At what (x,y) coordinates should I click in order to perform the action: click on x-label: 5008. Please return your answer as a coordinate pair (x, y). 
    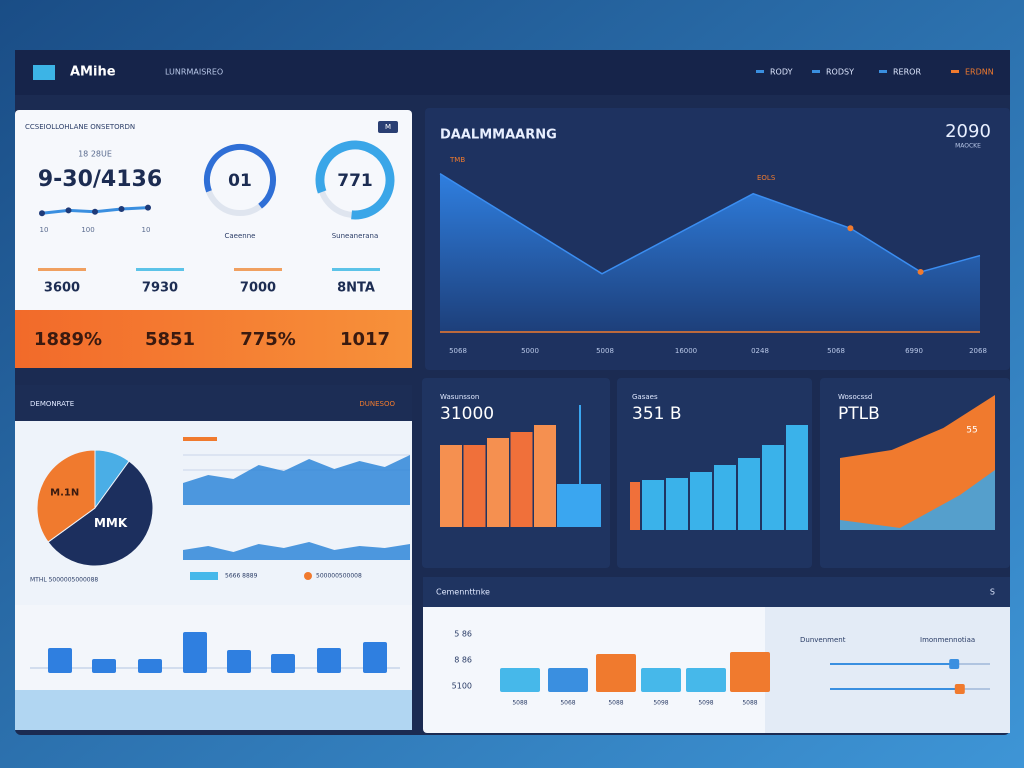
    Looking at the image, I should click on (605, 351).